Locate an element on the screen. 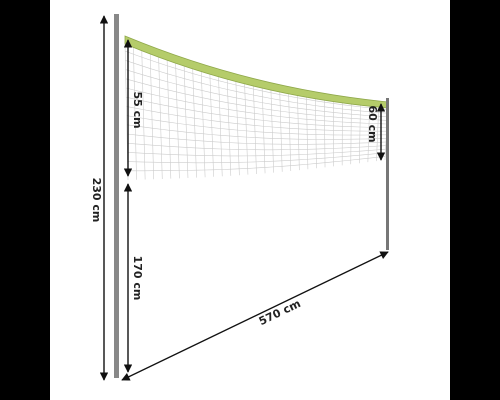  dimension-label: 230 cm is located at coordinates (96, 200).